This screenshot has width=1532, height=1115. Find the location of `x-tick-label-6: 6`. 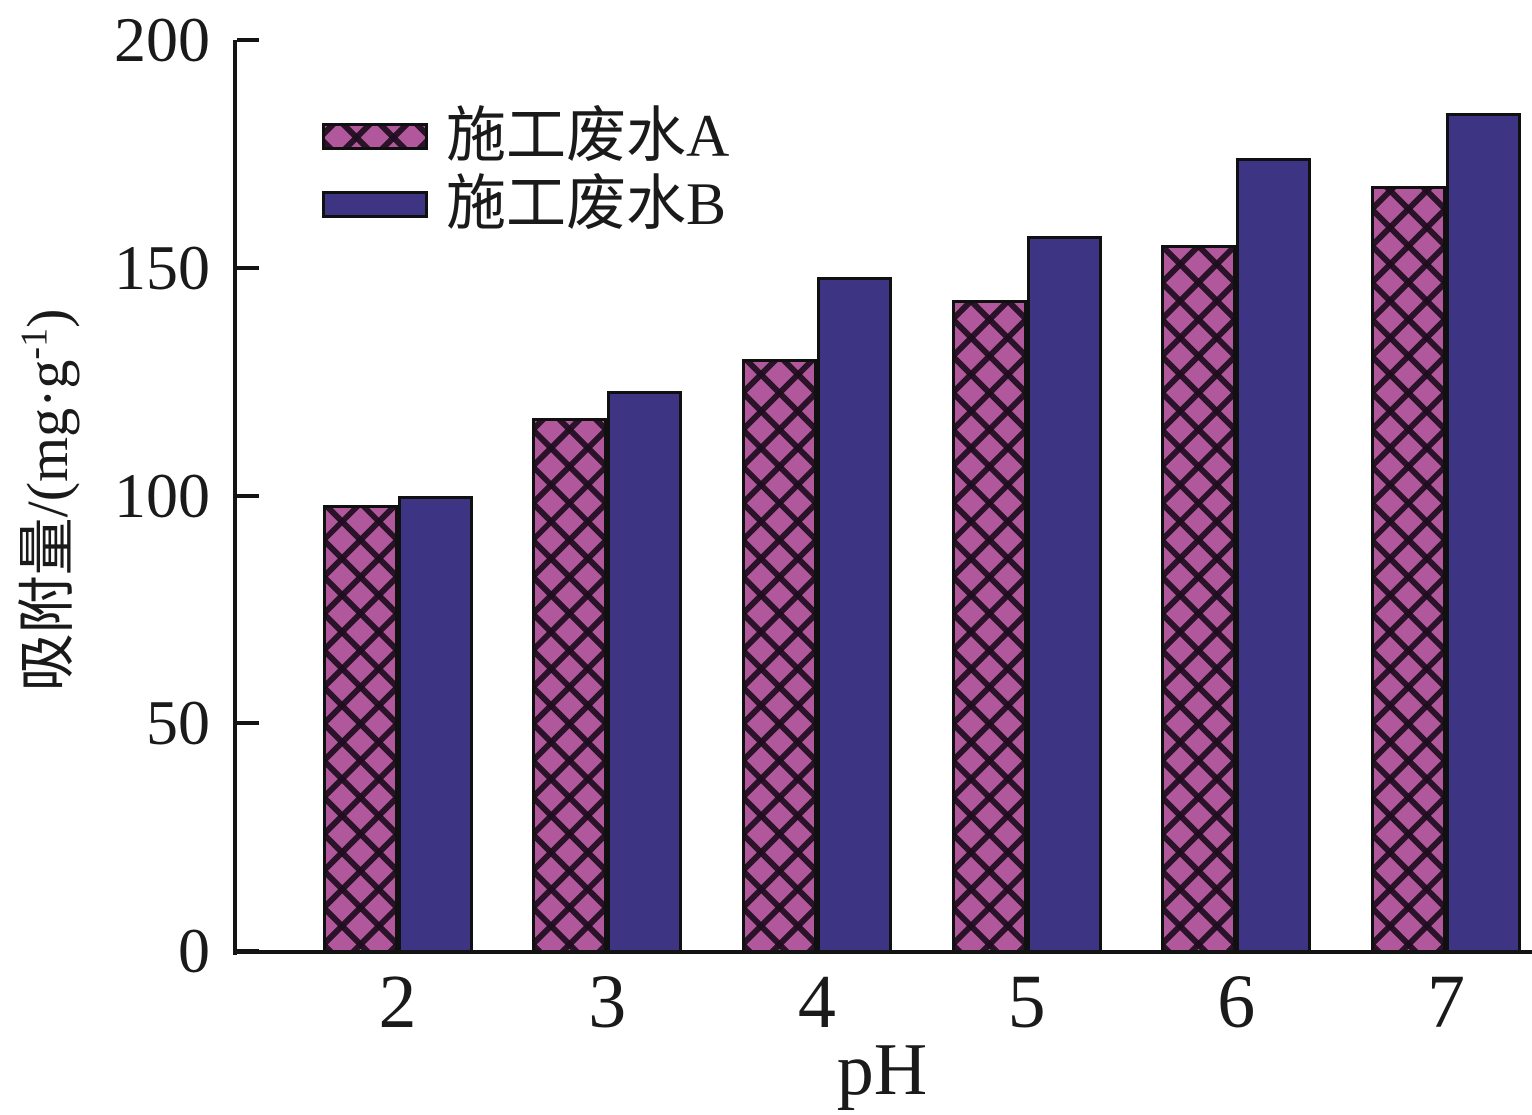

x-tick-label-6: 6 is located at coordinates (1236, 1002).